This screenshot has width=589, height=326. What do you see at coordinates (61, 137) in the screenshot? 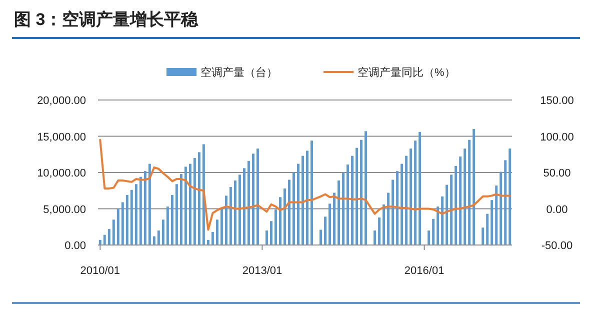
I see `y-tick-label: 15,000.00` at bounding box center [61, 137].